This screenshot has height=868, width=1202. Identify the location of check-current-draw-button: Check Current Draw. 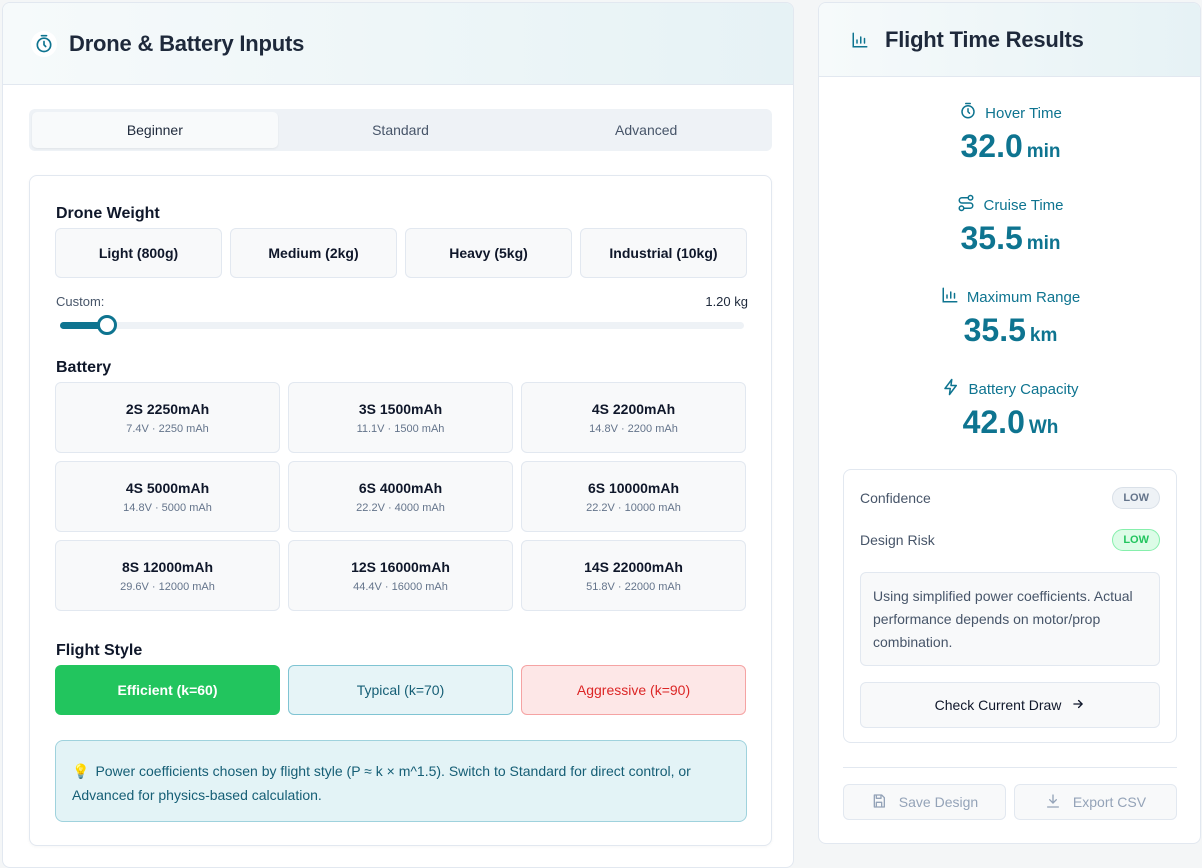
(1010, 705).